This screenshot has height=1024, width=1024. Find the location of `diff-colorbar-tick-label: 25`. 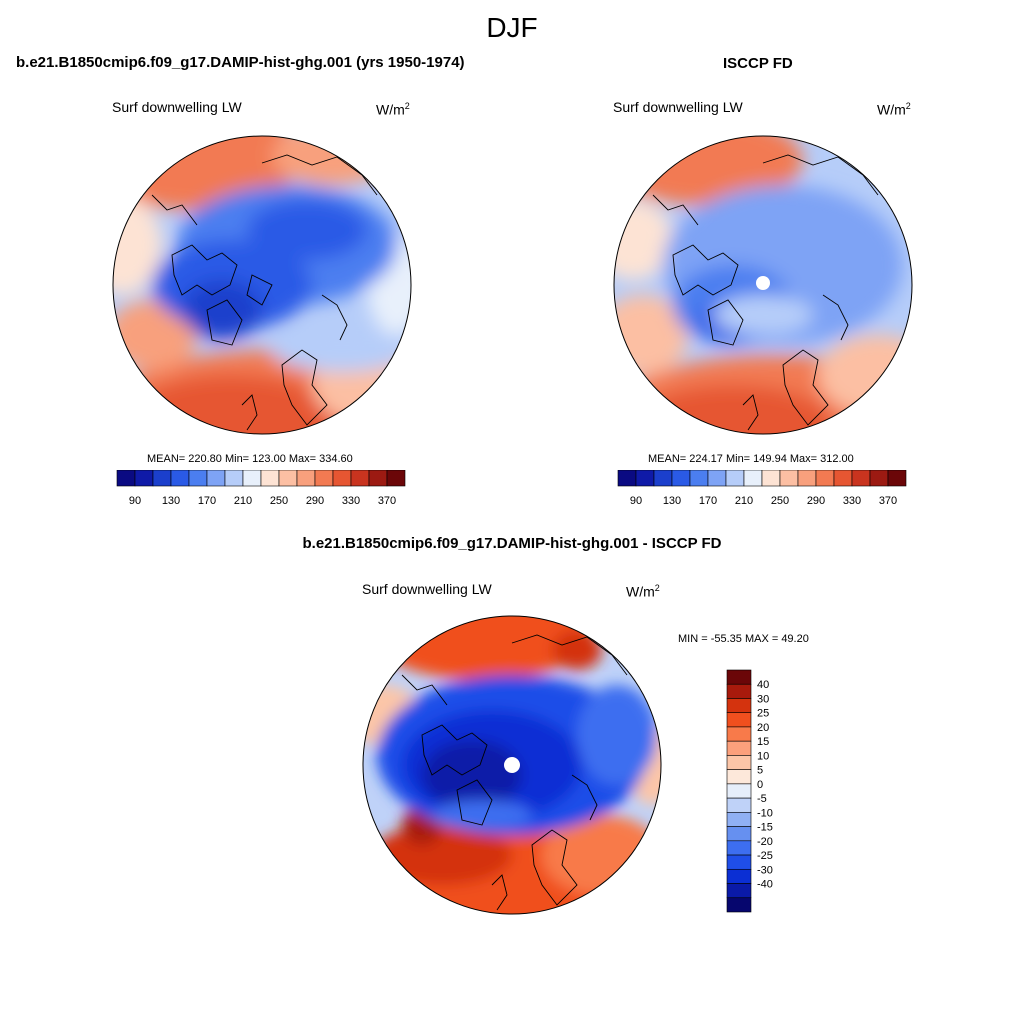

diff-colorbar-tick-label: 25 is located at coordinates (763, 714).